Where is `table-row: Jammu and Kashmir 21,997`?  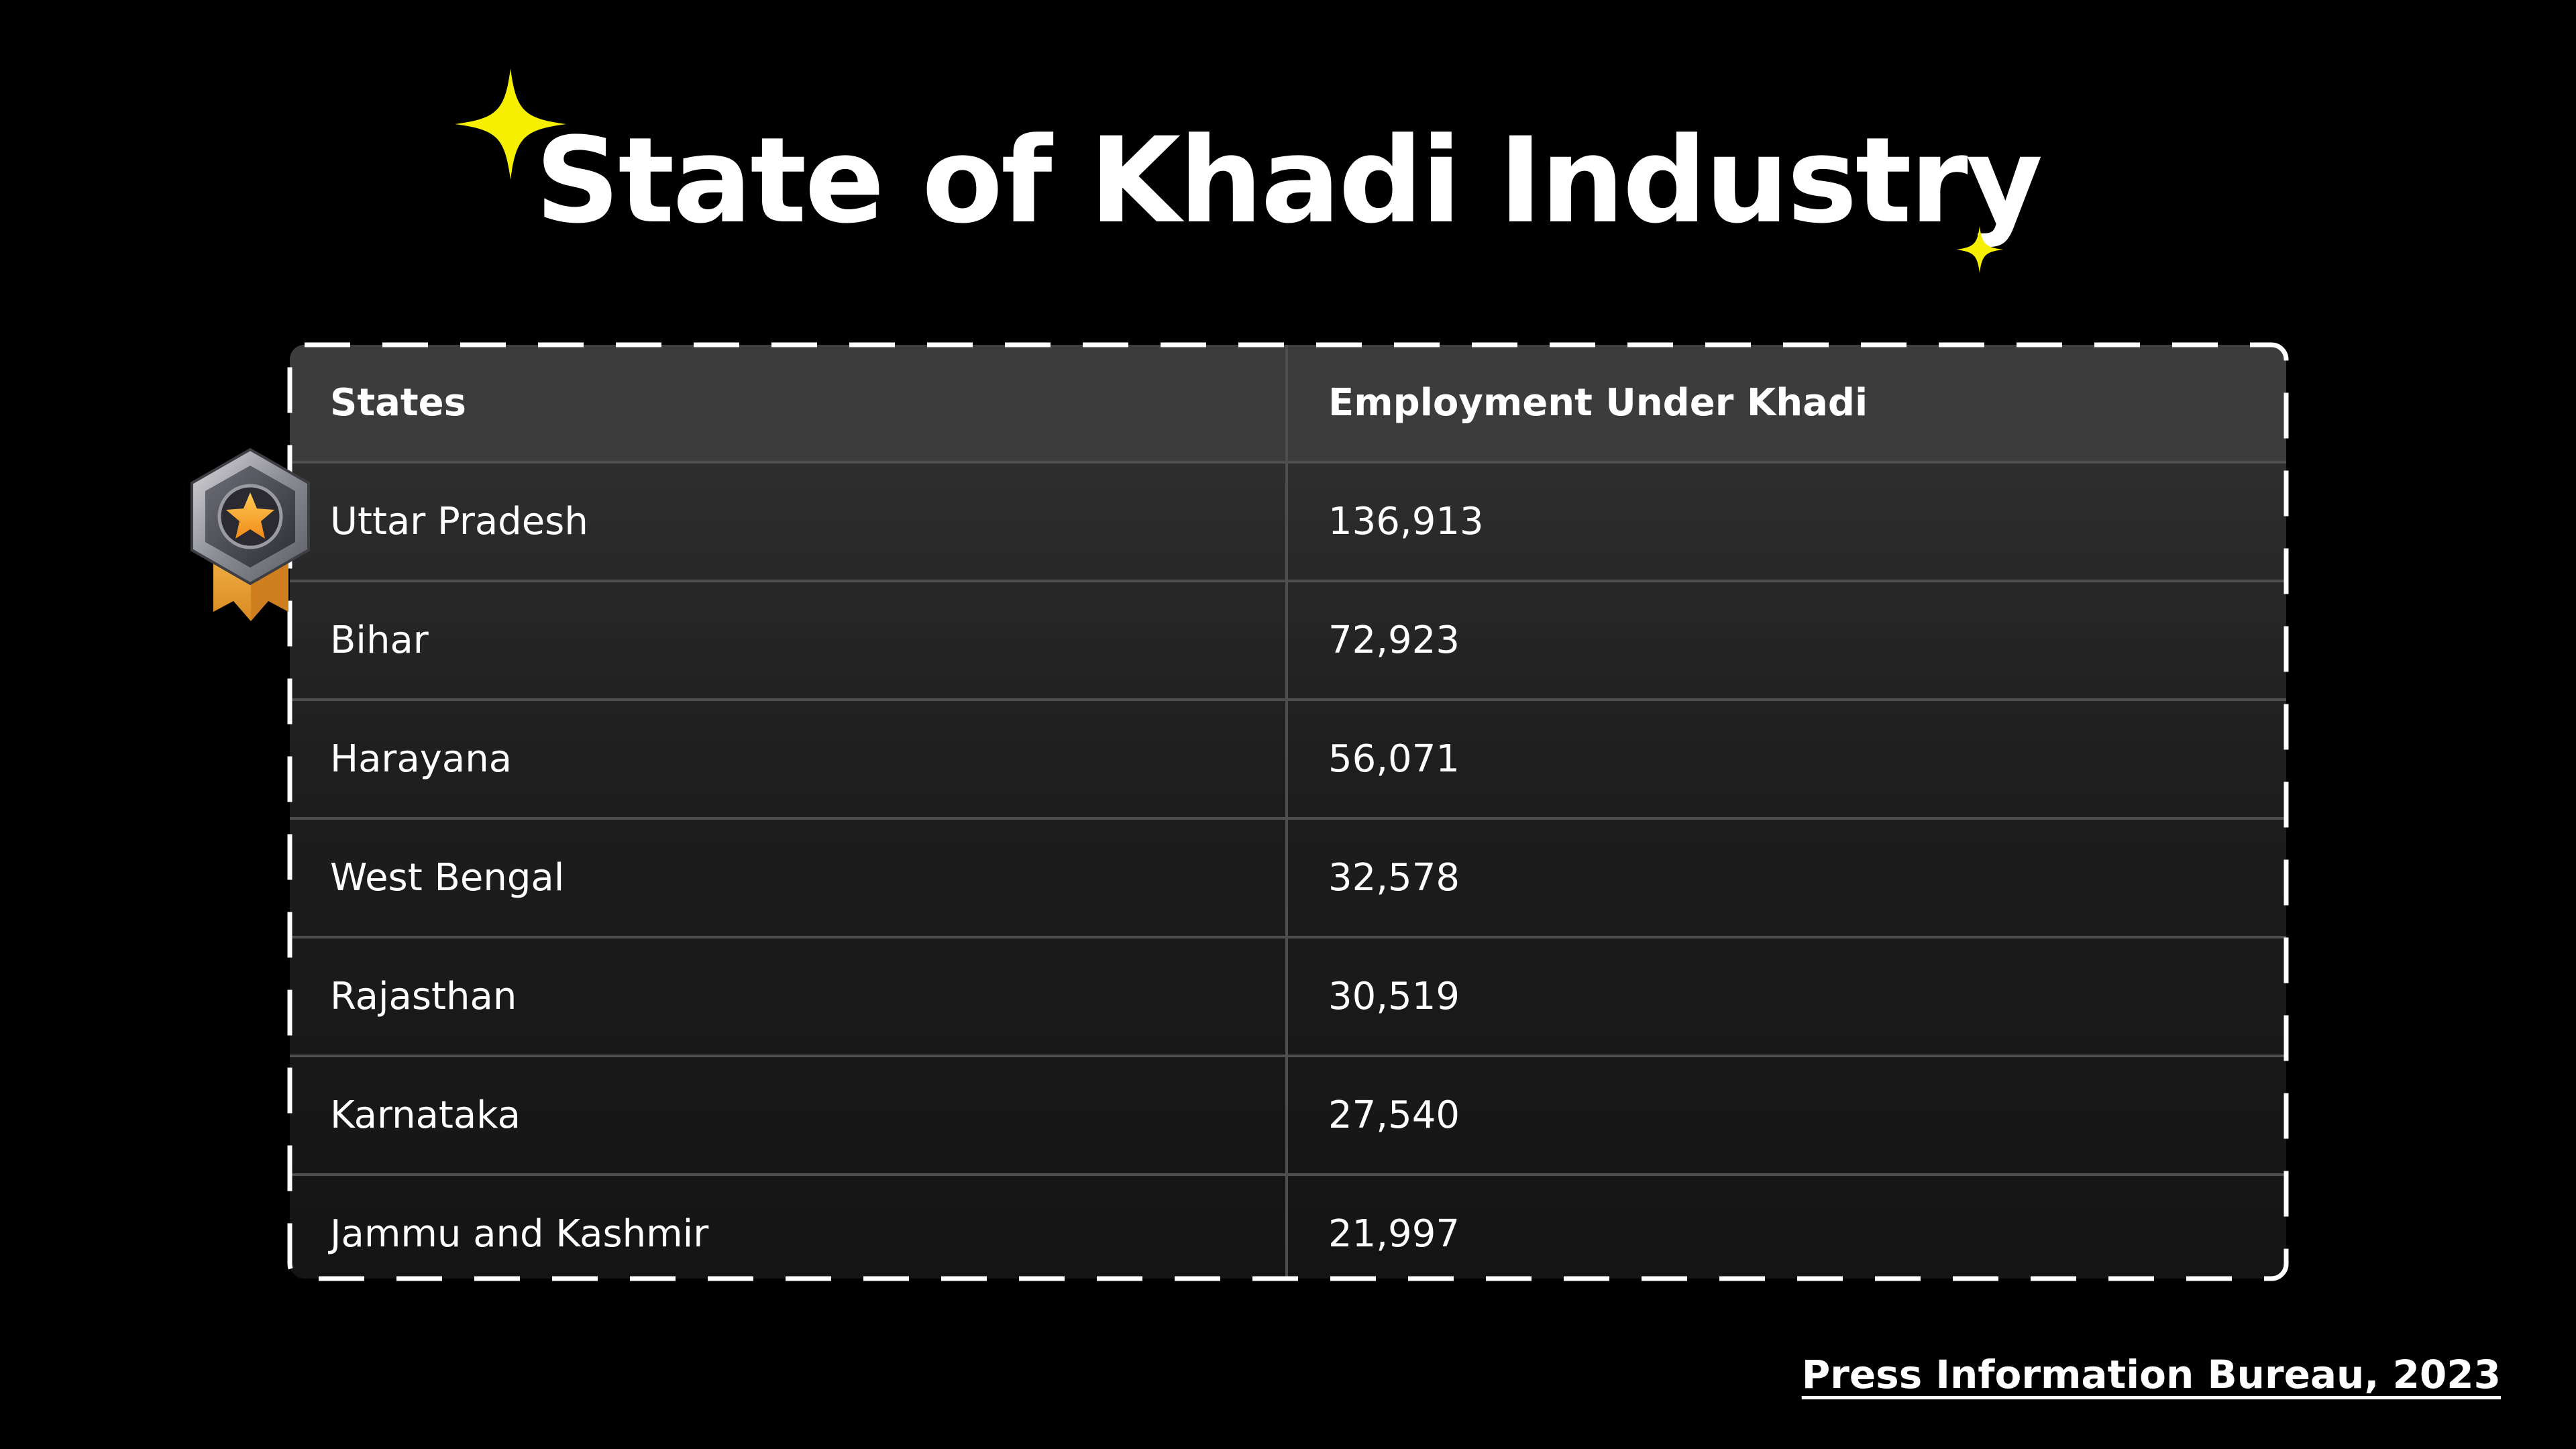
table-row: Jammu and Kashmir 21,997 is located at coordinates (1288, 1227).